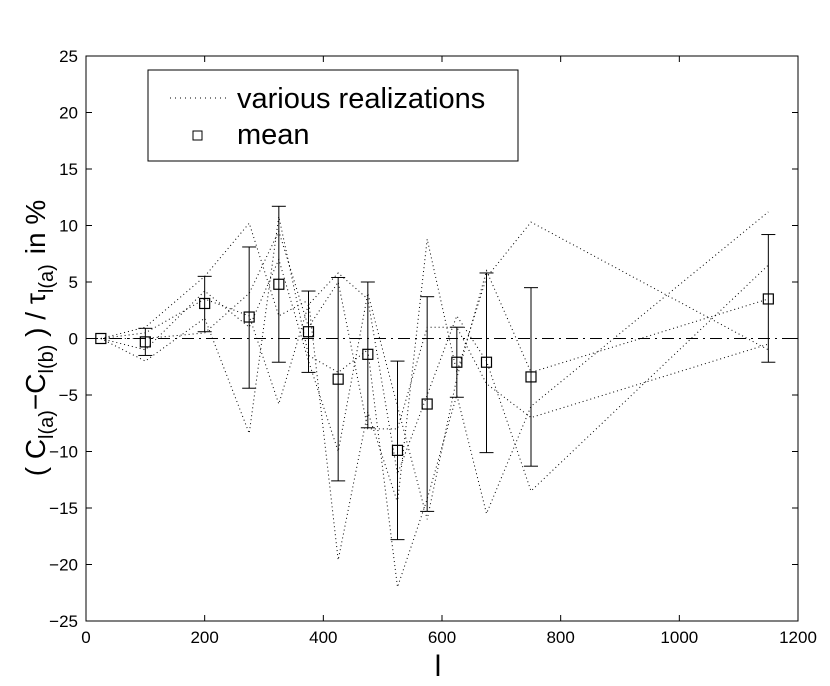 The width and height of the screenshot is (830, 686). I want to click on y-tick-label: −25, so click(63, 621).